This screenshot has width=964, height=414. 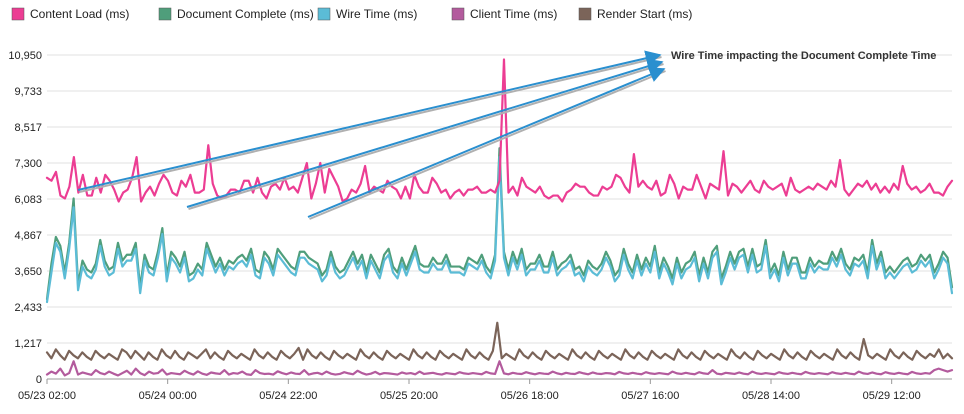 I want to click on legend-item-content-load: Content Load (ms), so click(x=70, y=14).